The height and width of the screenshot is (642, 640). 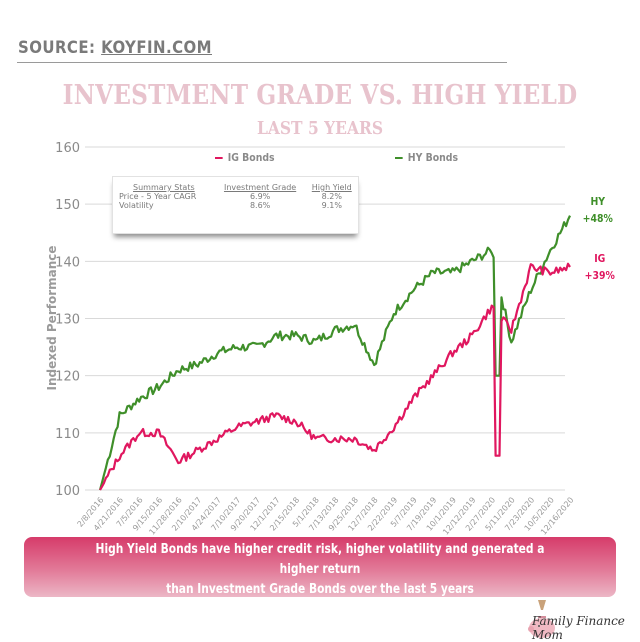 I want to click on svg-text: 140, so click(x=67, y=262).